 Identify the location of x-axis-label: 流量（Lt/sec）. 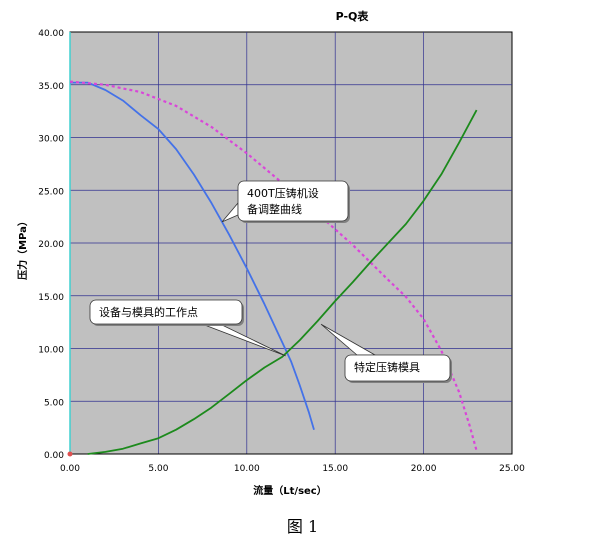
(289, 490).